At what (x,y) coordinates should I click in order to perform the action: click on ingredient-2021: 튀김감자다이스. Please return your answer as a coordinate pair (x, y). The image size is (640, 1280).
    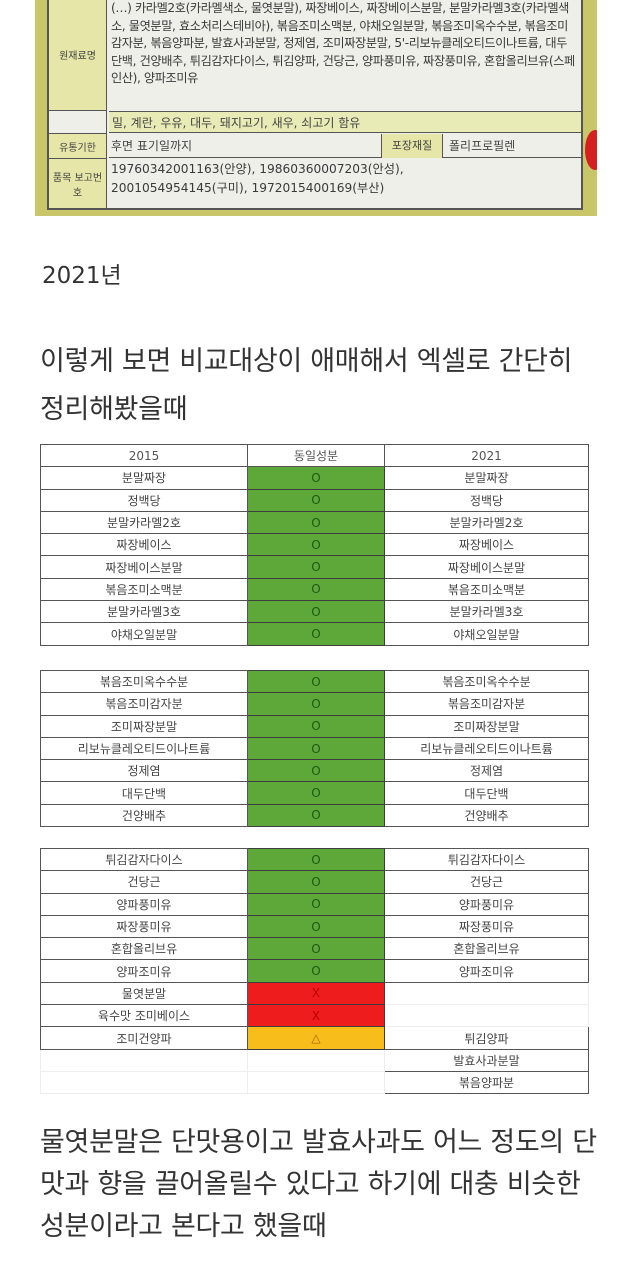
    Looking at the image, I should click on (486, 859).